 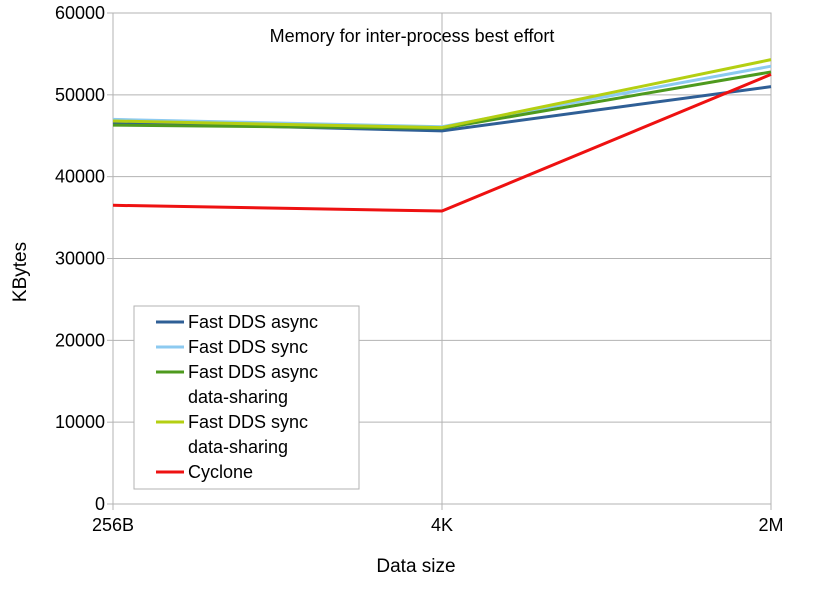 What do you see at coordinates (770, 525) in the screenshot?
I see `x-tick-label: 2M` at bounding box center [770, 525].